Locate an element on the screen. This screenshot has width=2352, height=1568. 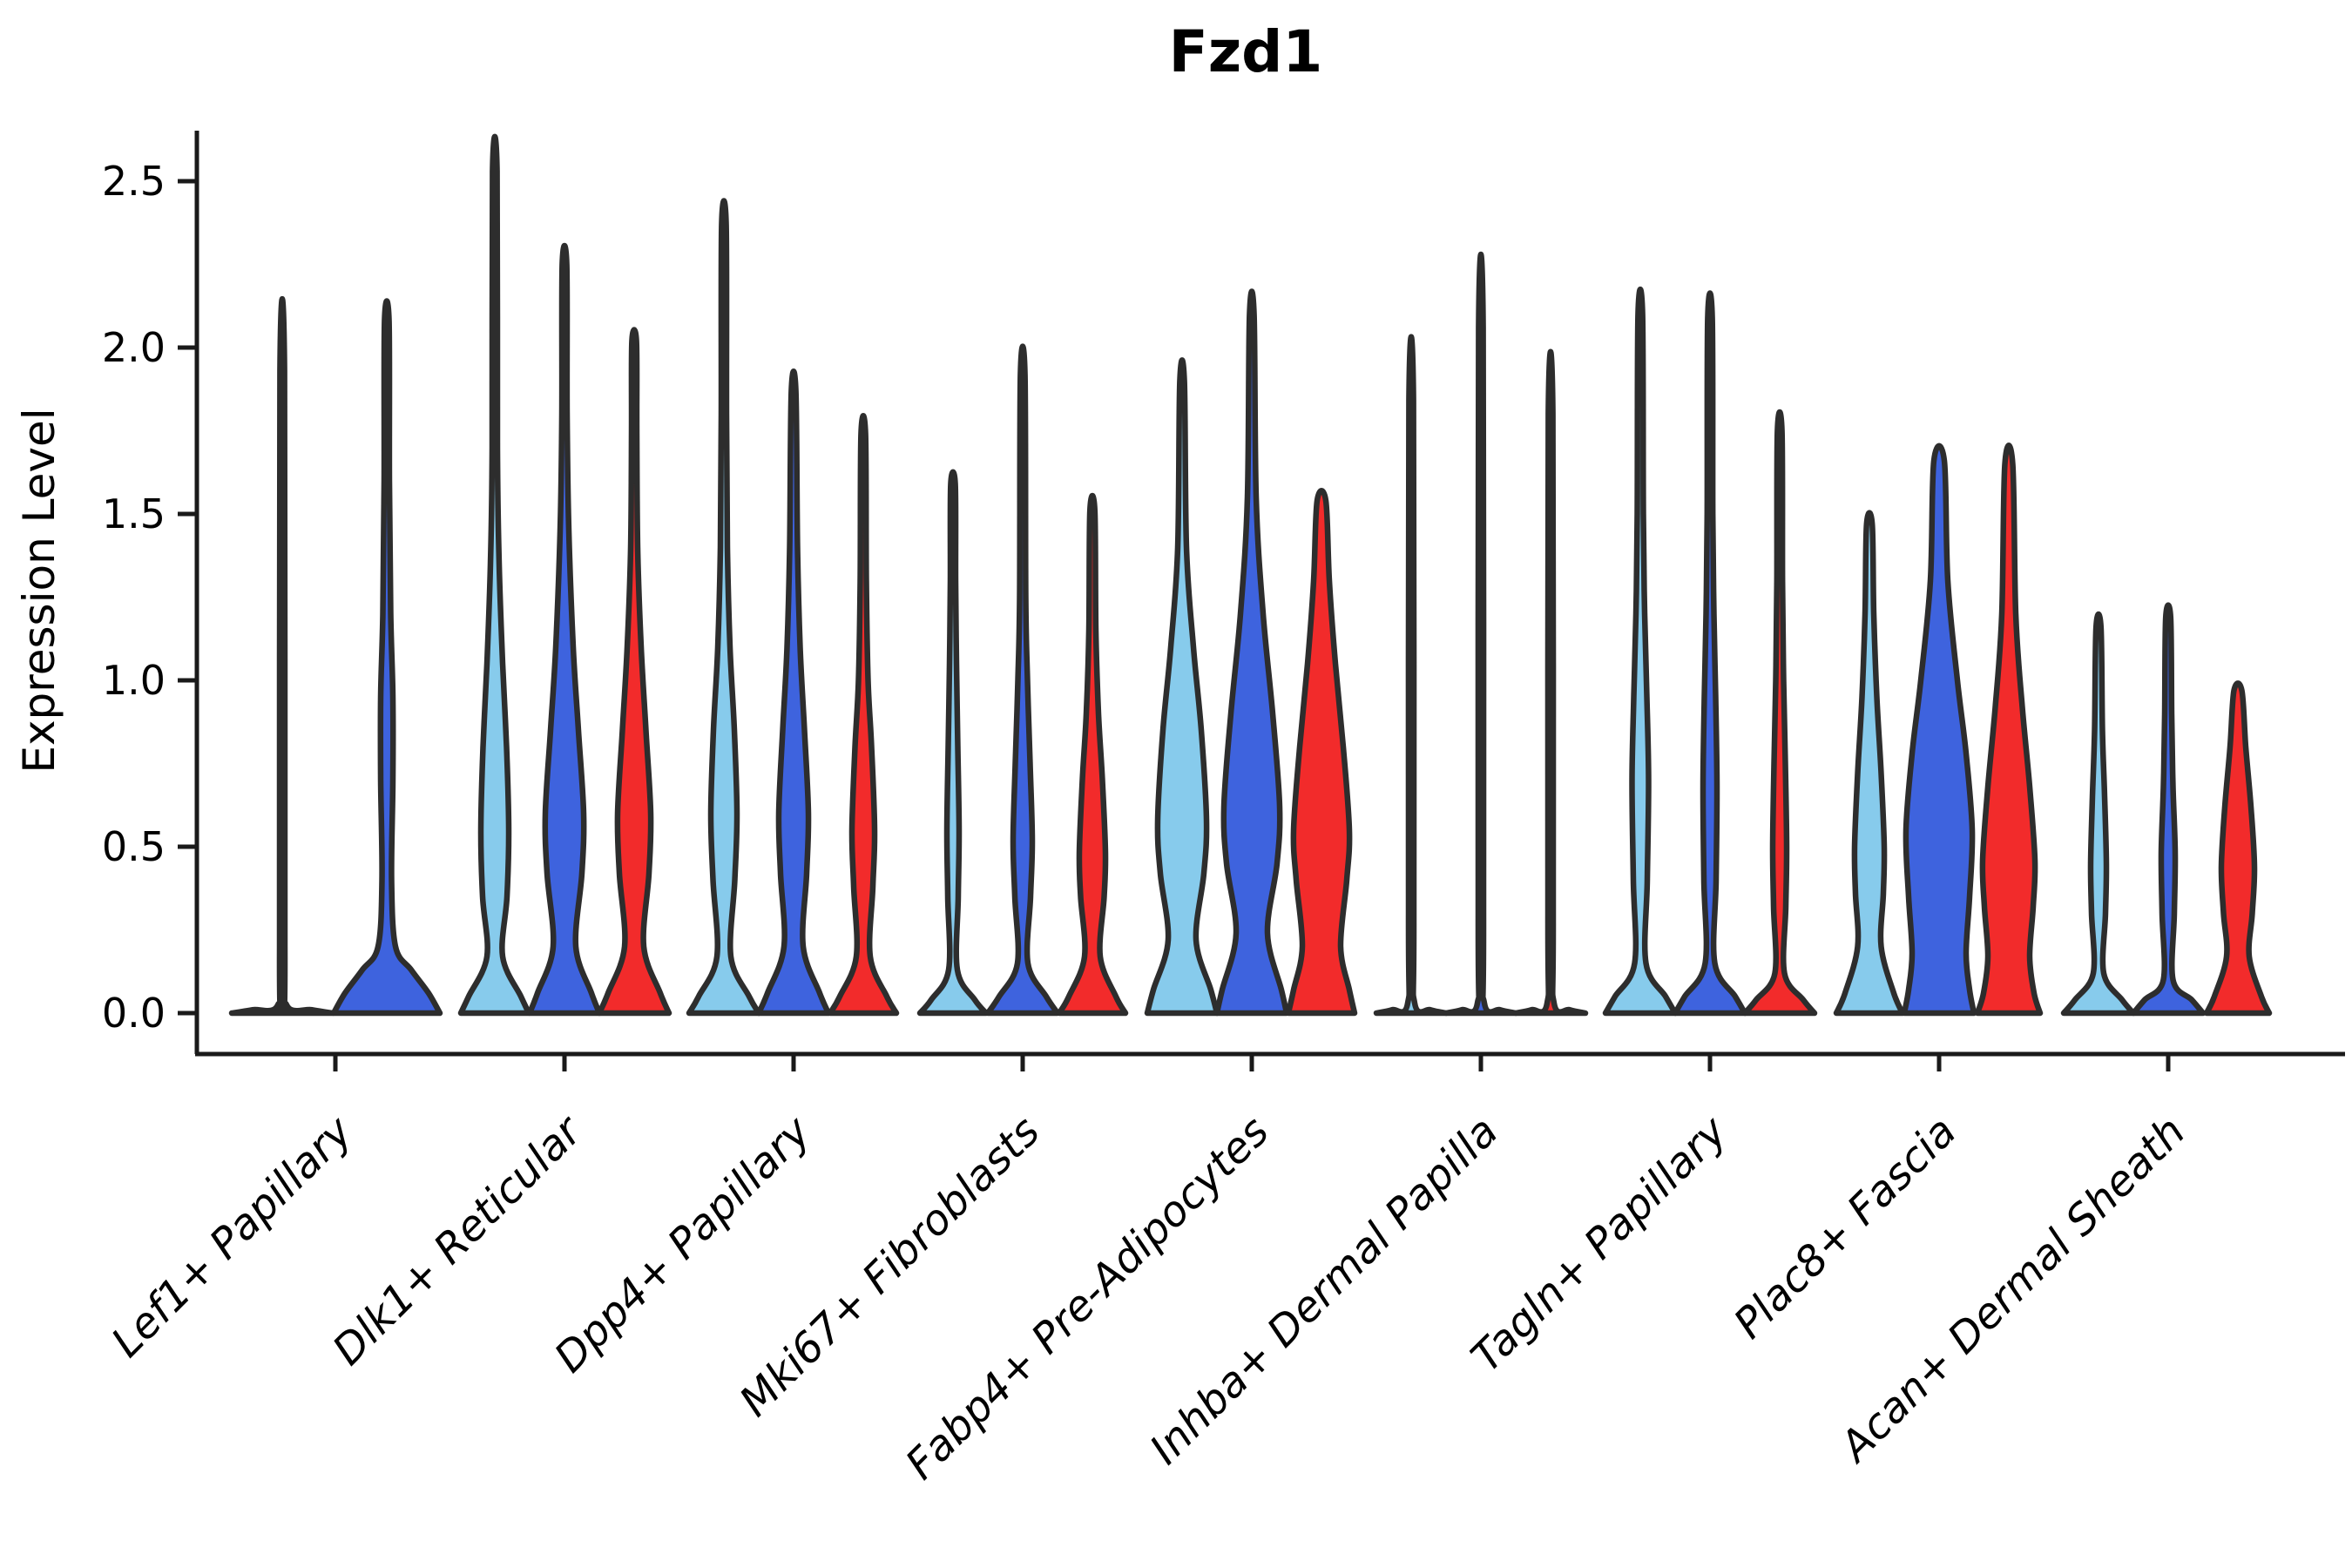
violin-mki67-fibroblasts-s0 is located at coordinates (953, 743).